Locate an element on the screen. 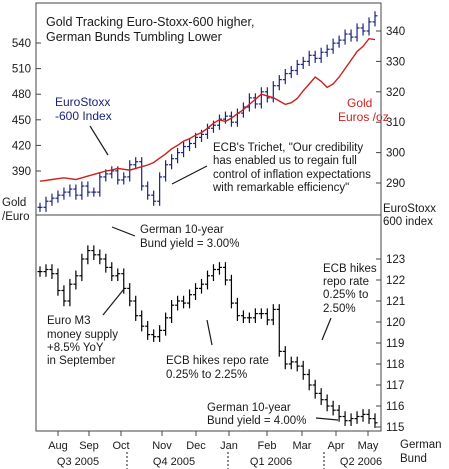  repo-250-annotation-line-2: repo rate is located at coordinates (346, 282).